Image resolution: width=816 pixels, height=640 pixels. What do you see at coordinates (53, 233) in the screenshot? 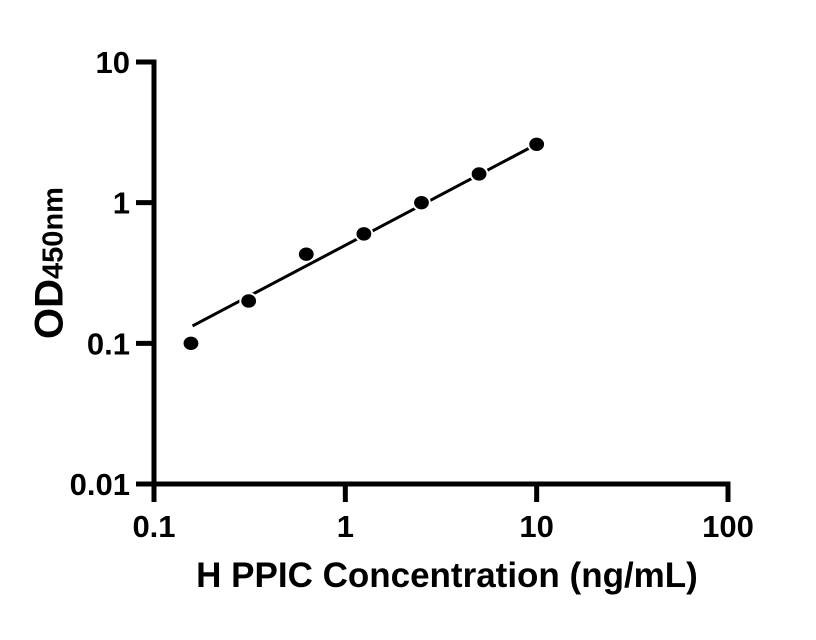
I see `y-axis-title-sub: 450nm` at bounding box center [53, 233].